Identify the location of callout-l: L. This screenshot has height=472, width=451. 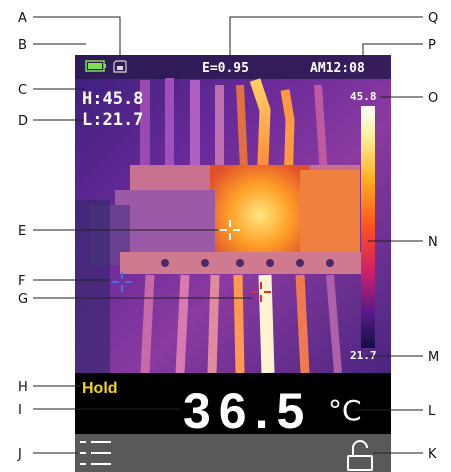
(432, 411).